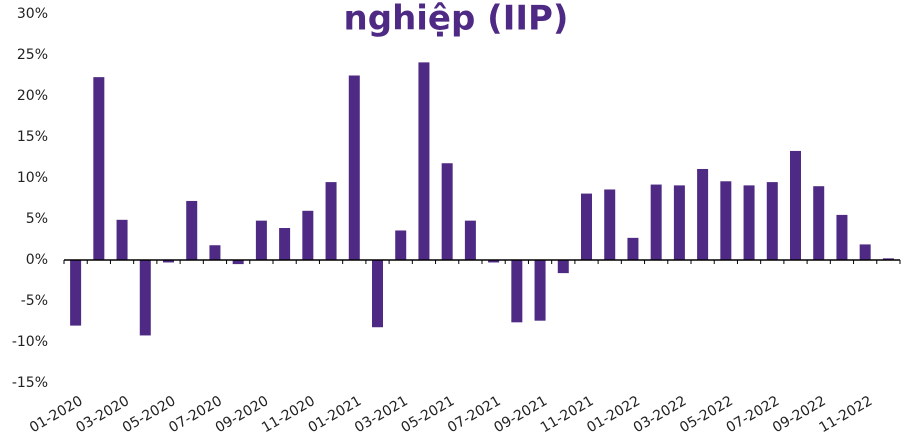 The image size is (902, 440). I want to click on y-tick-label: 25%, so click(32, 55).